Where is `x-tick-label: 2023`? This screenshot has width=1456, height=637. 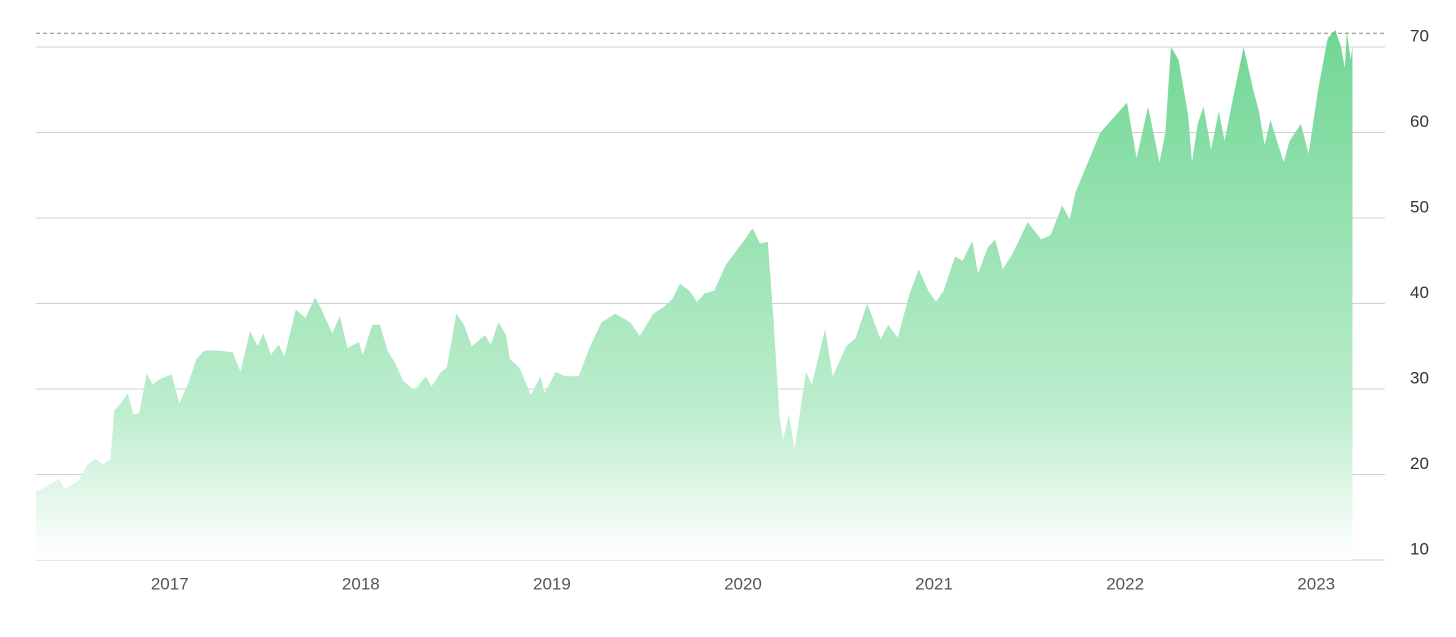
x-tick-label: 2023 is located at coordinates (1316, 583).